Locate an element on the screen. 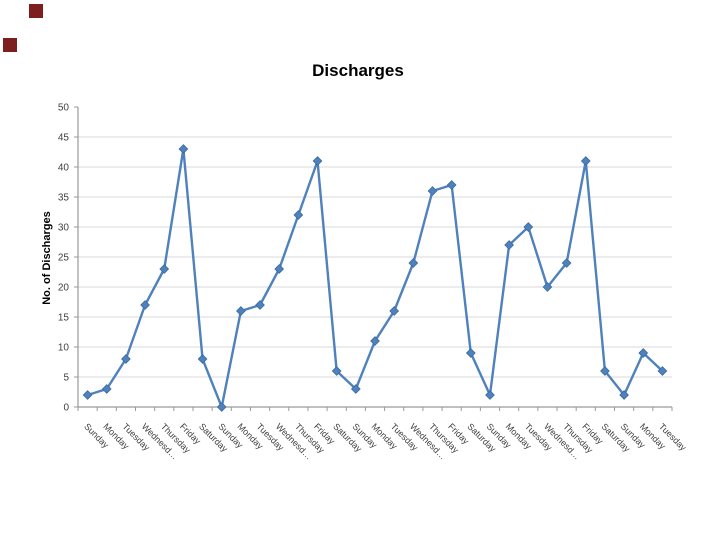 The image size is (720, 540). y-tick-label: 40 is located at coordinates (64, 168).